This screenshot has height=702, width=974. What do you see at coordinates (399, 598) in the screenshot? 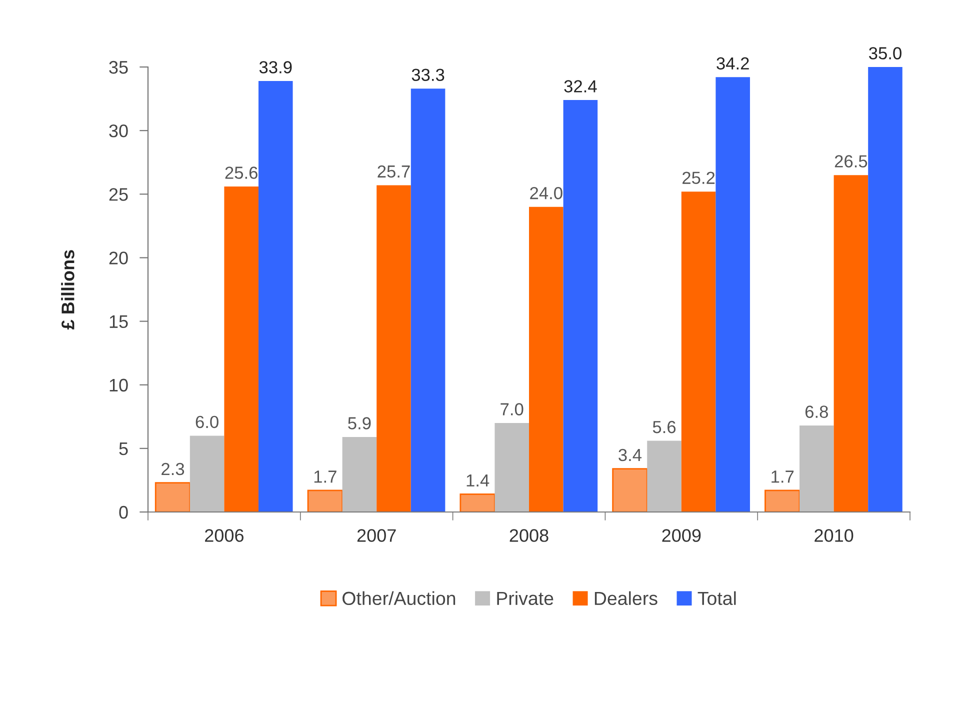
I see `legend-label: Other/Auction` at bounding box center [399, 598].